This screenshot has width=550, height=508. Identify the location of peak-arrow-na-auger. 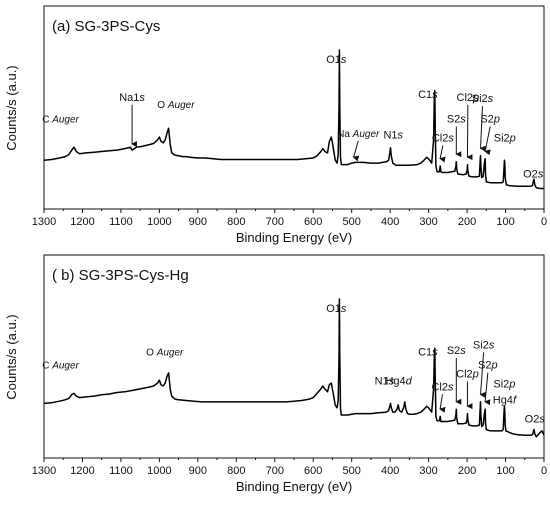
(356, 151).